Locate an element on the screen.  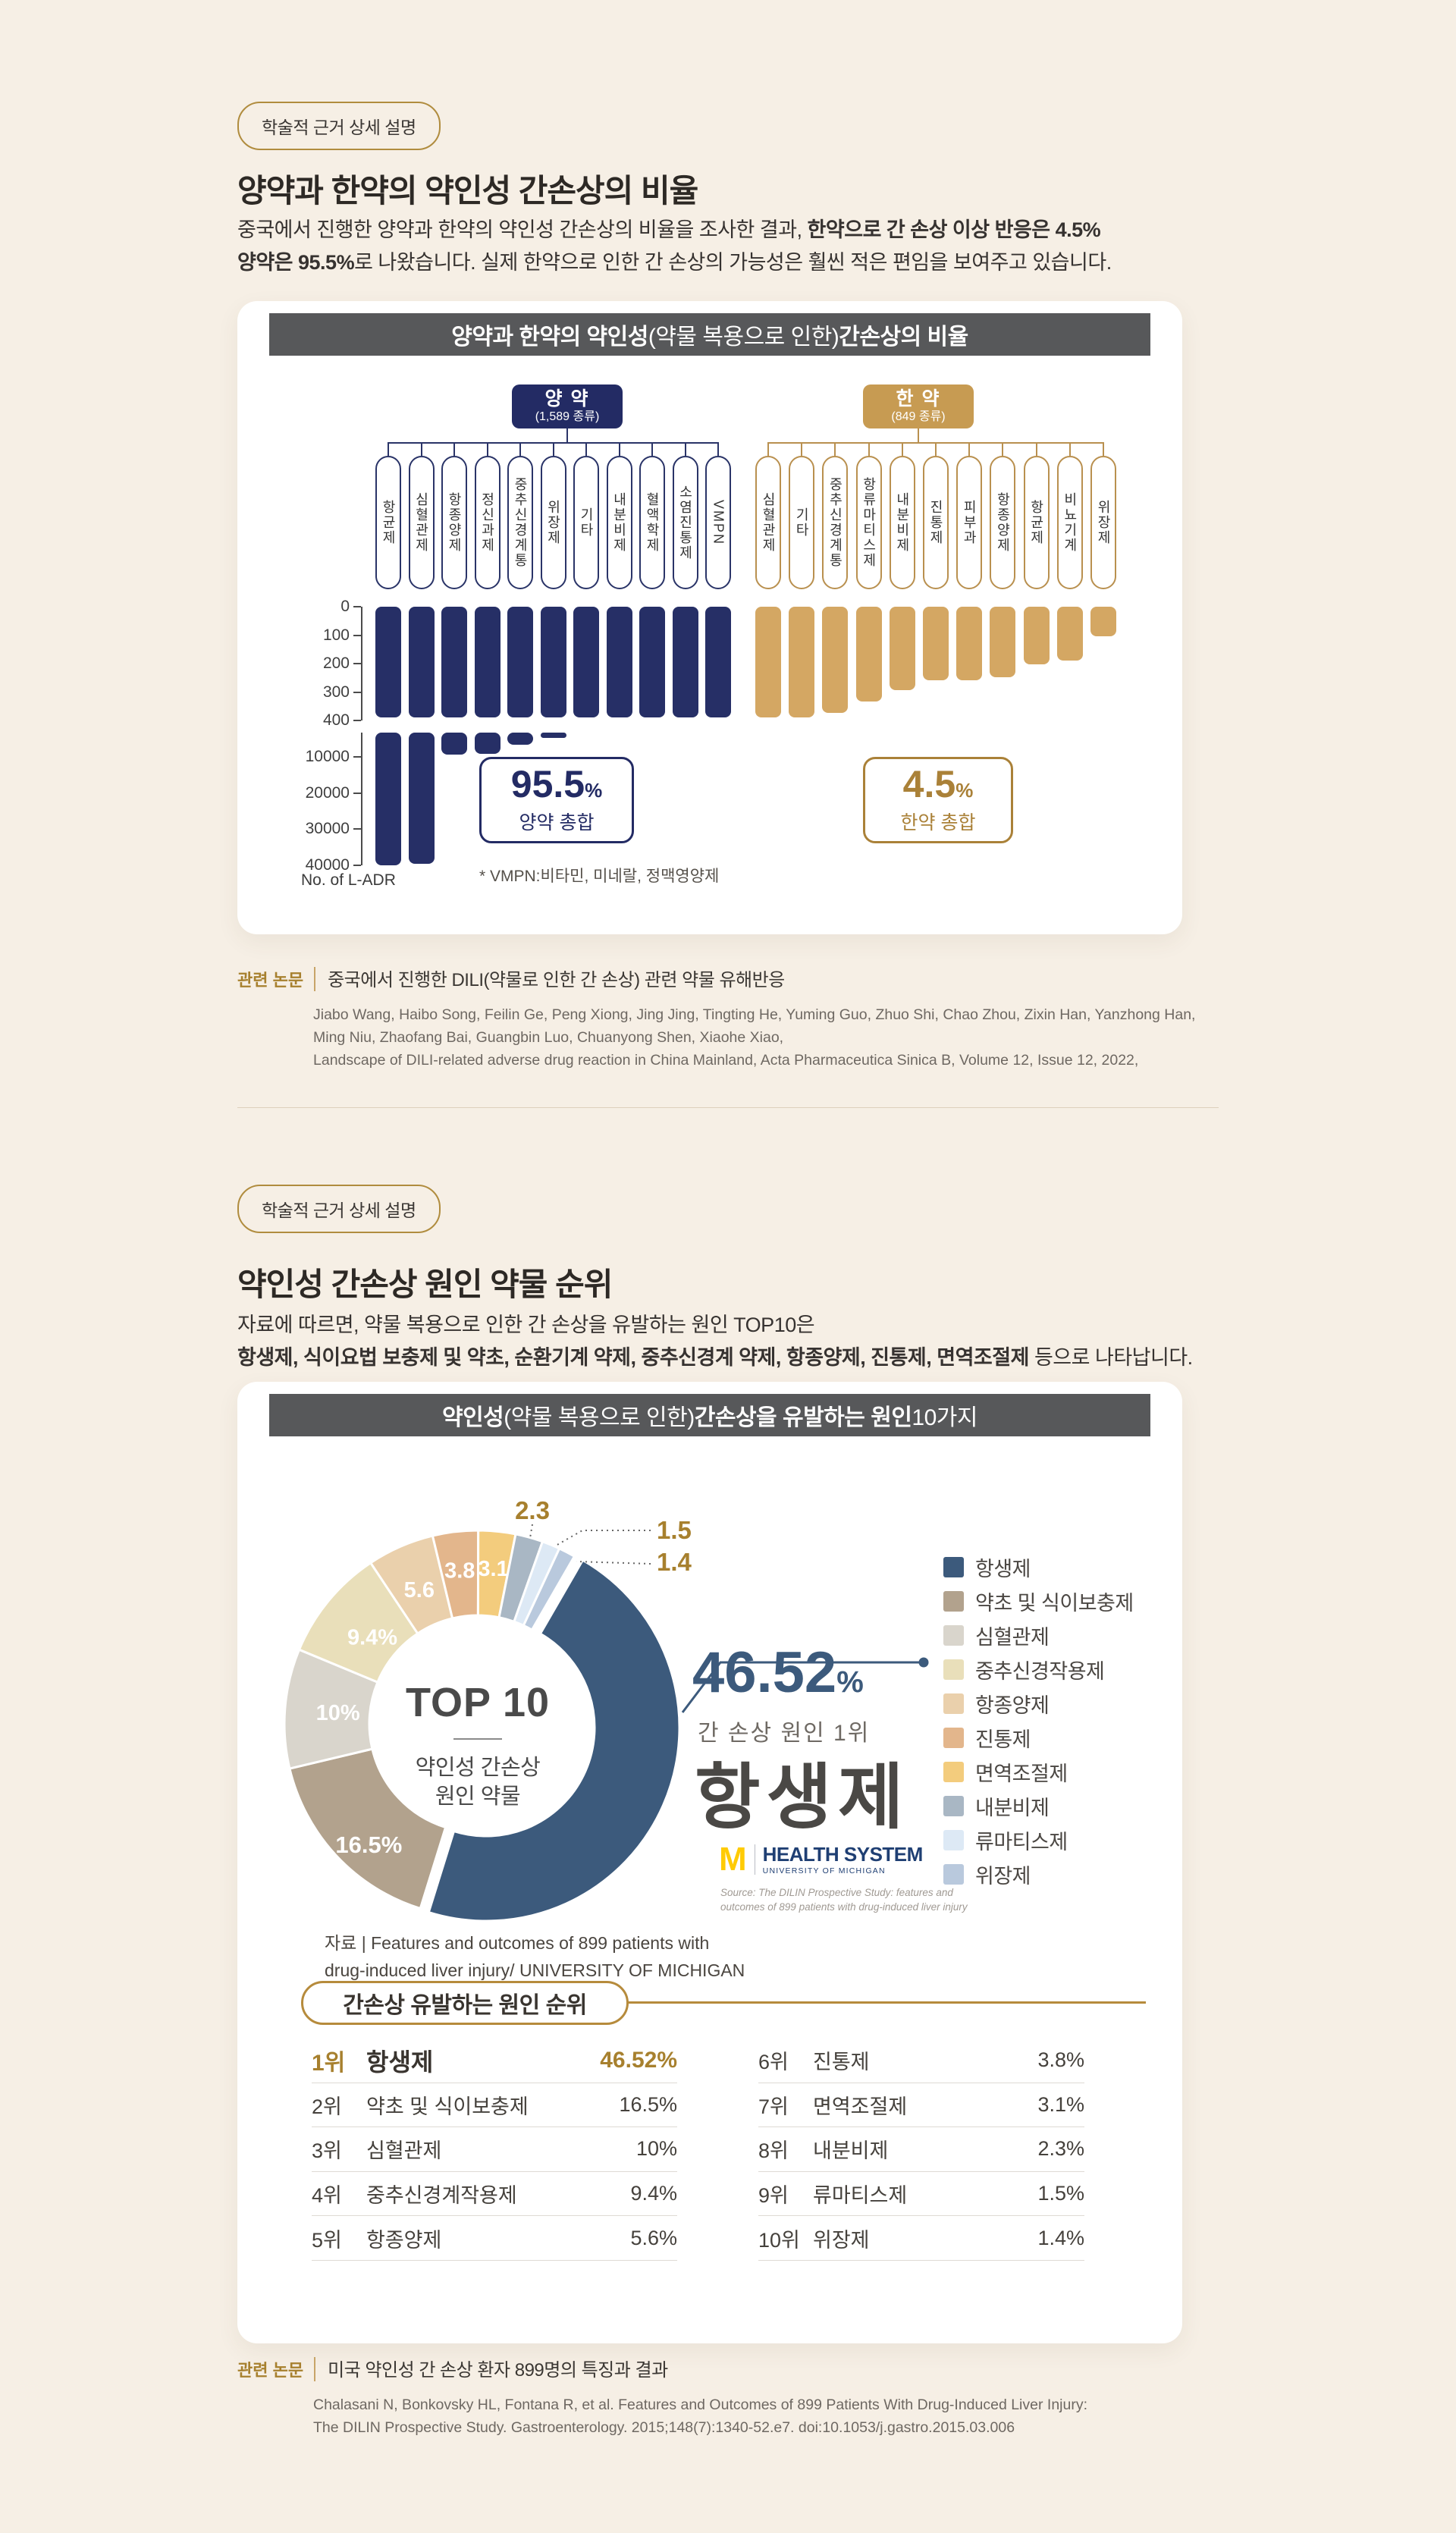
rank-value: 5.6% is located at coordinates (653, 2237).